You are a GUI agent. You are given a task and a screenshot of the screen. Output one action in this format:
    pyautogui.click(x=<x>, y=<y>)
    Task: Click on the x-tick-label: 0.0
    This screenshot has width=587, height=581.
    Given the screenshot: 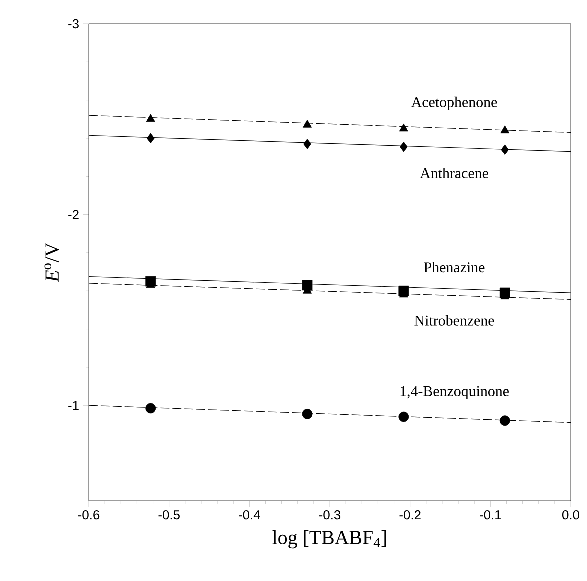 What is the action you would take?
    pyautogui.click(x=571, y=515)
    